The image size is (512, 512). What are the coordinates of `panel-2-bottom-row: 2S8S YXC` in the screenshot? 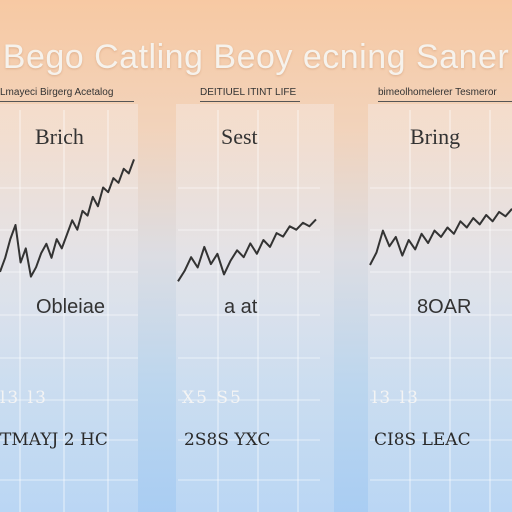 It's located at (227, 440).